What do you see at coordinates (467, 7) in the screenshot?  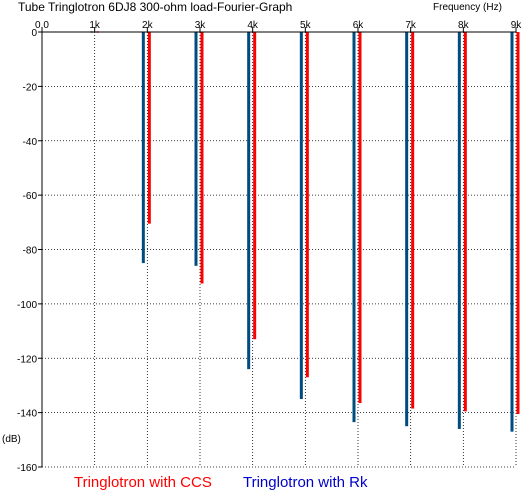 I see `x-axis-label: Frequency (Hz)` at bounding box center [467, 7].